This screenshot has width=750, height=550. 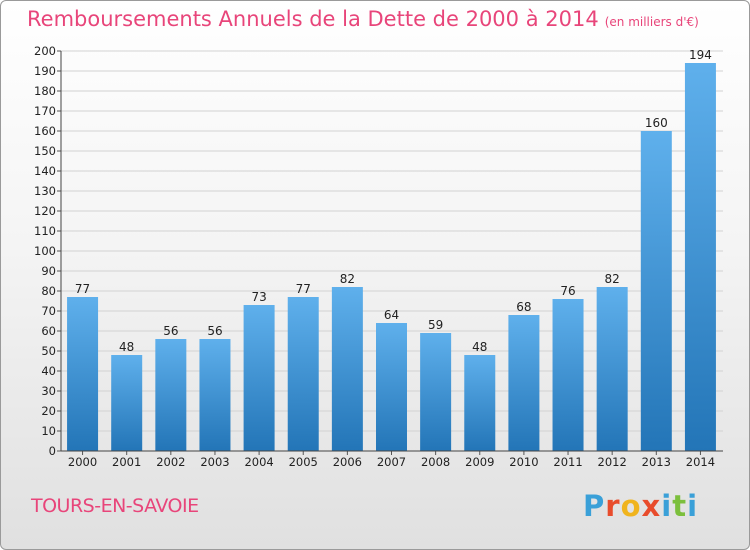 I want to click on logo-letter: t, so click(x=680, y=506).